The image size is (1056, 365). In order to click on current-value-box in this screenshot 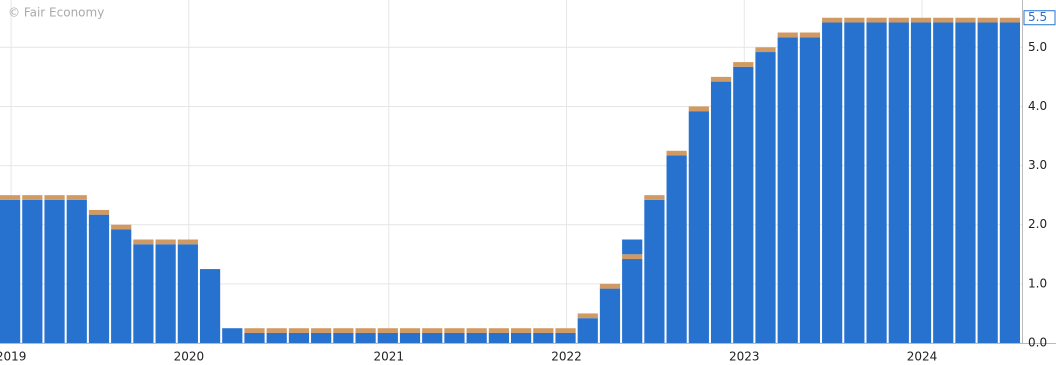, I will do `click(1039, 18)`.